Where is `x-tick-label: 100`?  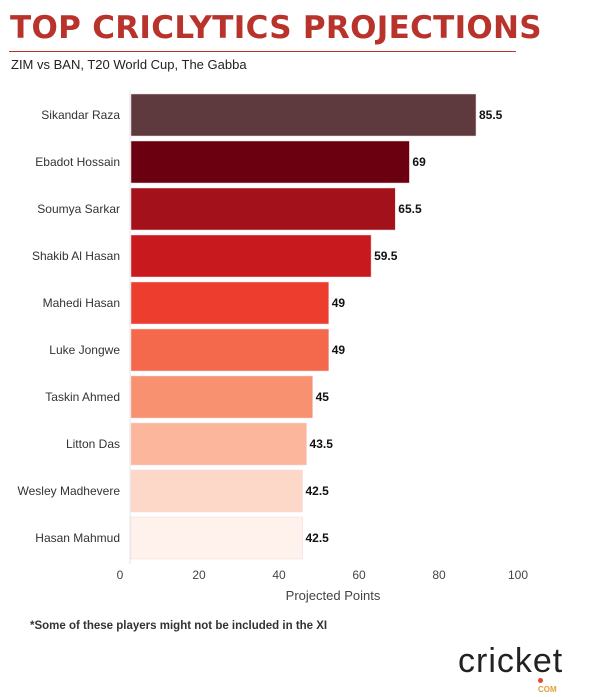
x-tick-label: 100 is located at coordinates (518, 575).